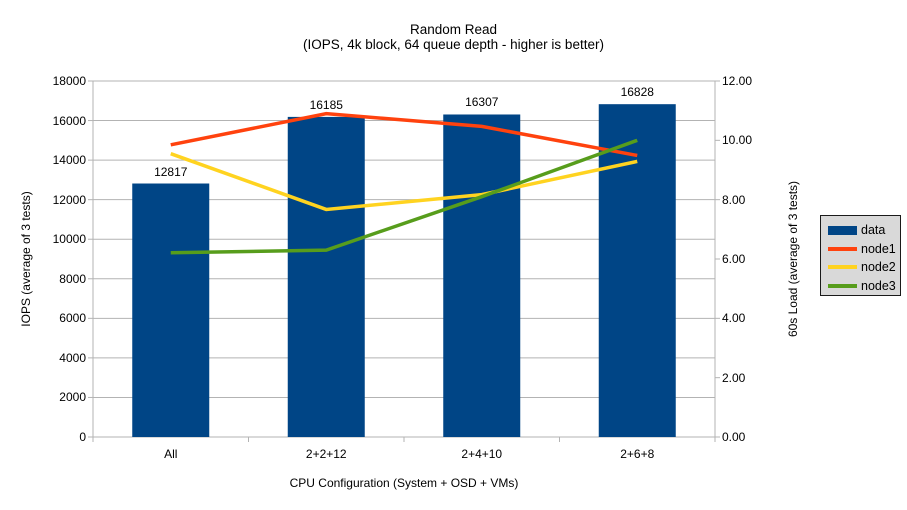 The width and height of the screenshot is (907, 510). What do you see at coordinates (72, 357) in the screenshot?
I see `left-axis-tick-label: 4000` at bounding box center [72, 357].